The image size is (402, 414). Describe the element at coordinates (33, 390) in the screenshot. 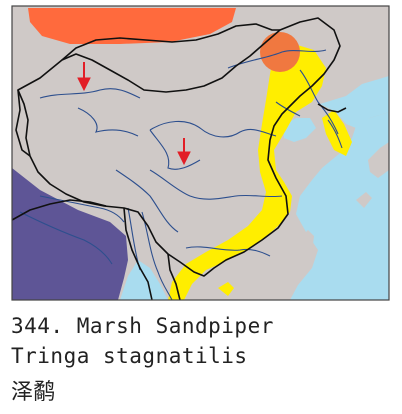

I see `chinese-name: 泽鹬` at that location.